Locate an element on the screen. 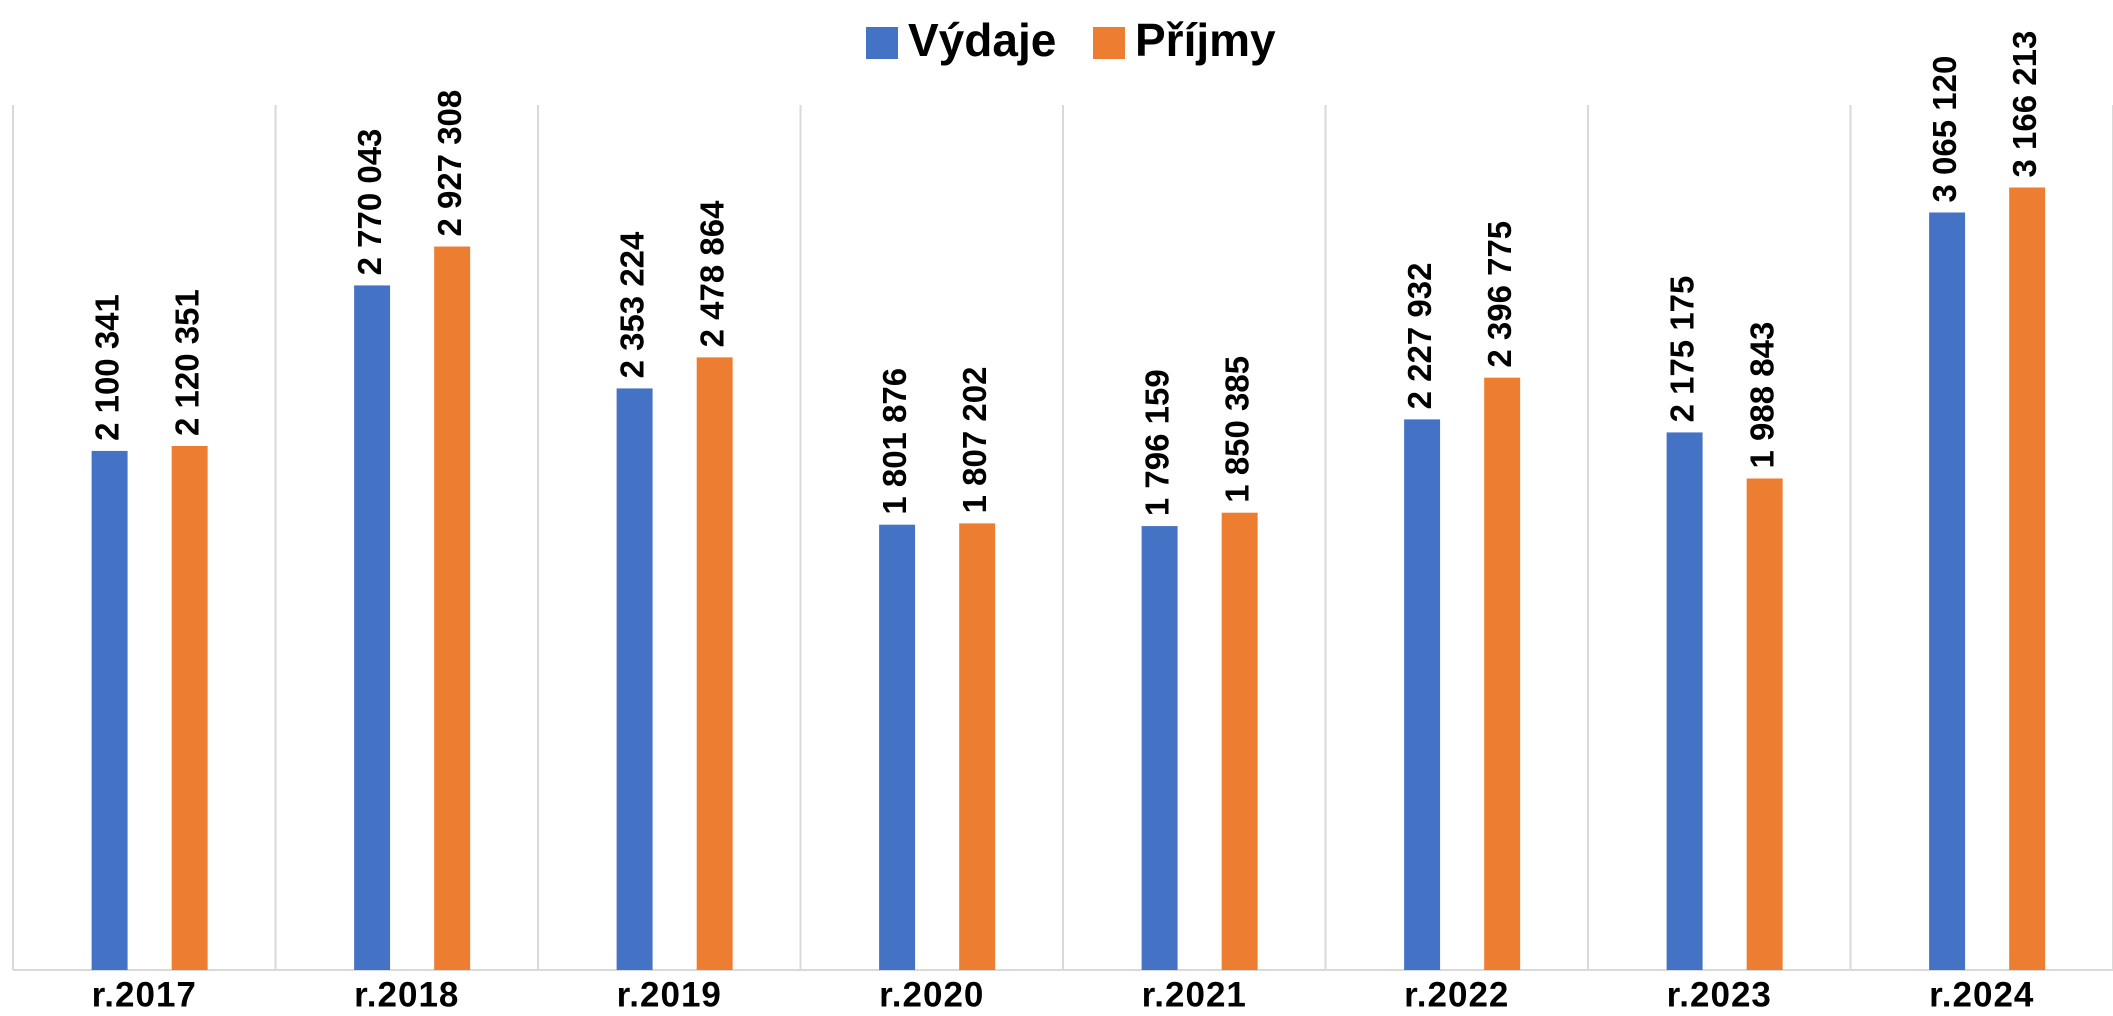  legend-label: Výdaje is located at coordinates (982, 40).